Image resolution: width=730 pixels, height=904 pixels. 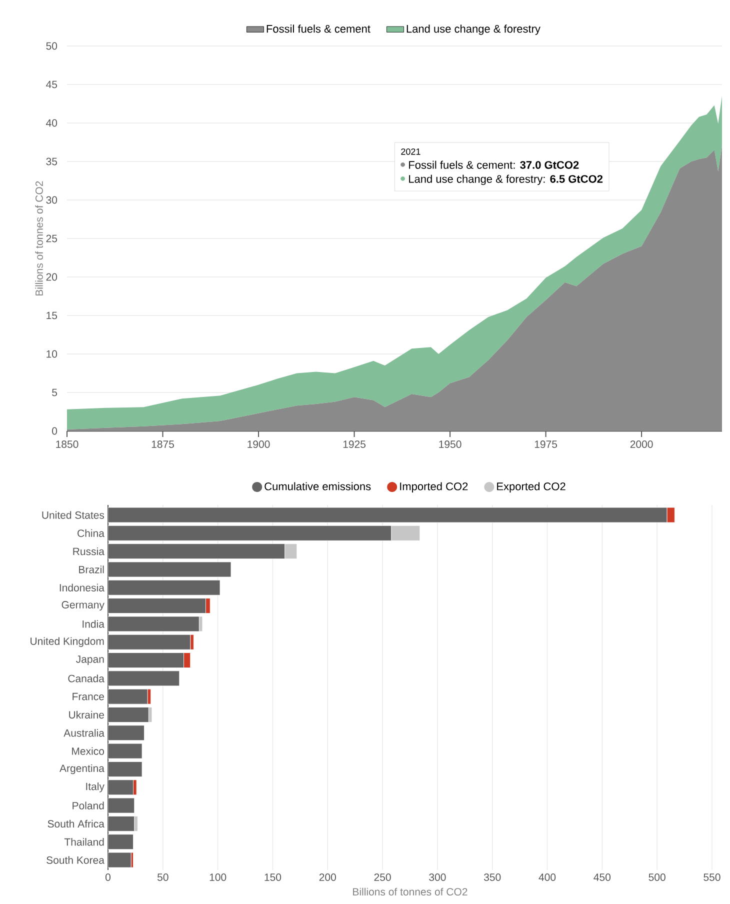 What do you see at coordinates (86, 678) in the screenshot?
I see `y-tick-label: Canada` at bounding box center [86, 678].